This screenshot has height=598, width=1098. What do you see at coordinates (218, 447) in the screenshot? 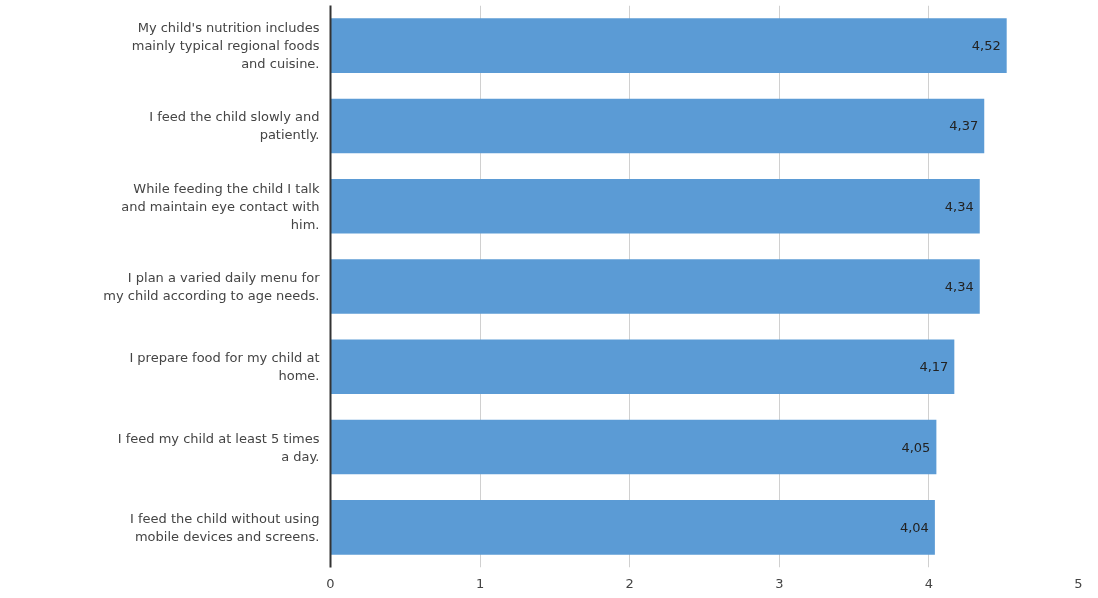
I see `y-tick-label: I feed my child at least 5 times a day.` at bounding box center [218, 447].